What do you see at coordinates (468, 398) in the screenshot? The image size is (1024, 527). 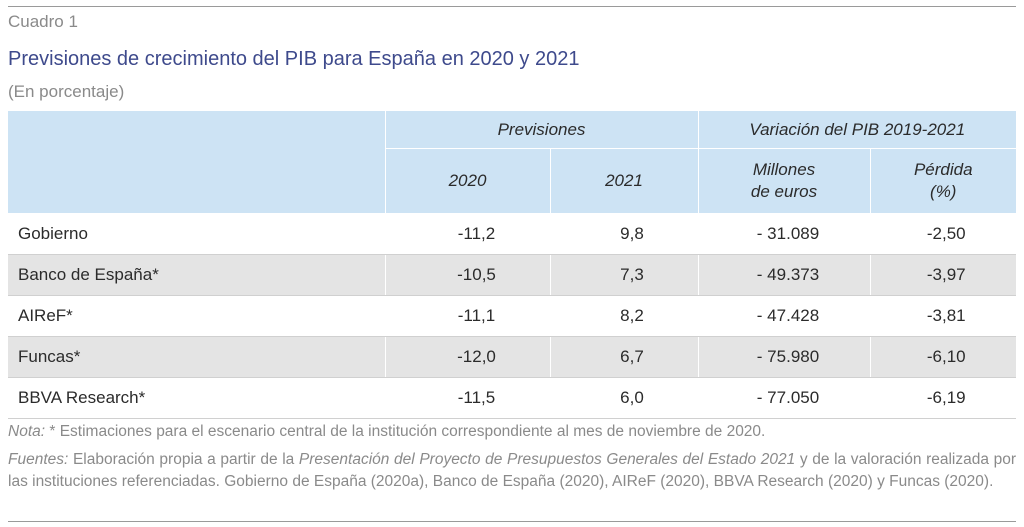 I see `cell-2020: -11,5` at bounding box center [468, 398].